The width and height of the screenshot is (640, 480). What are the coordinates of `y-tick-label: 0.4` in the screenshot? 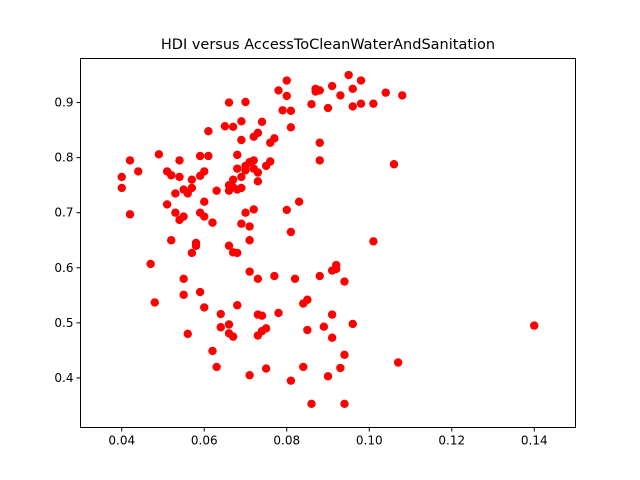 It's located at (63, 378).